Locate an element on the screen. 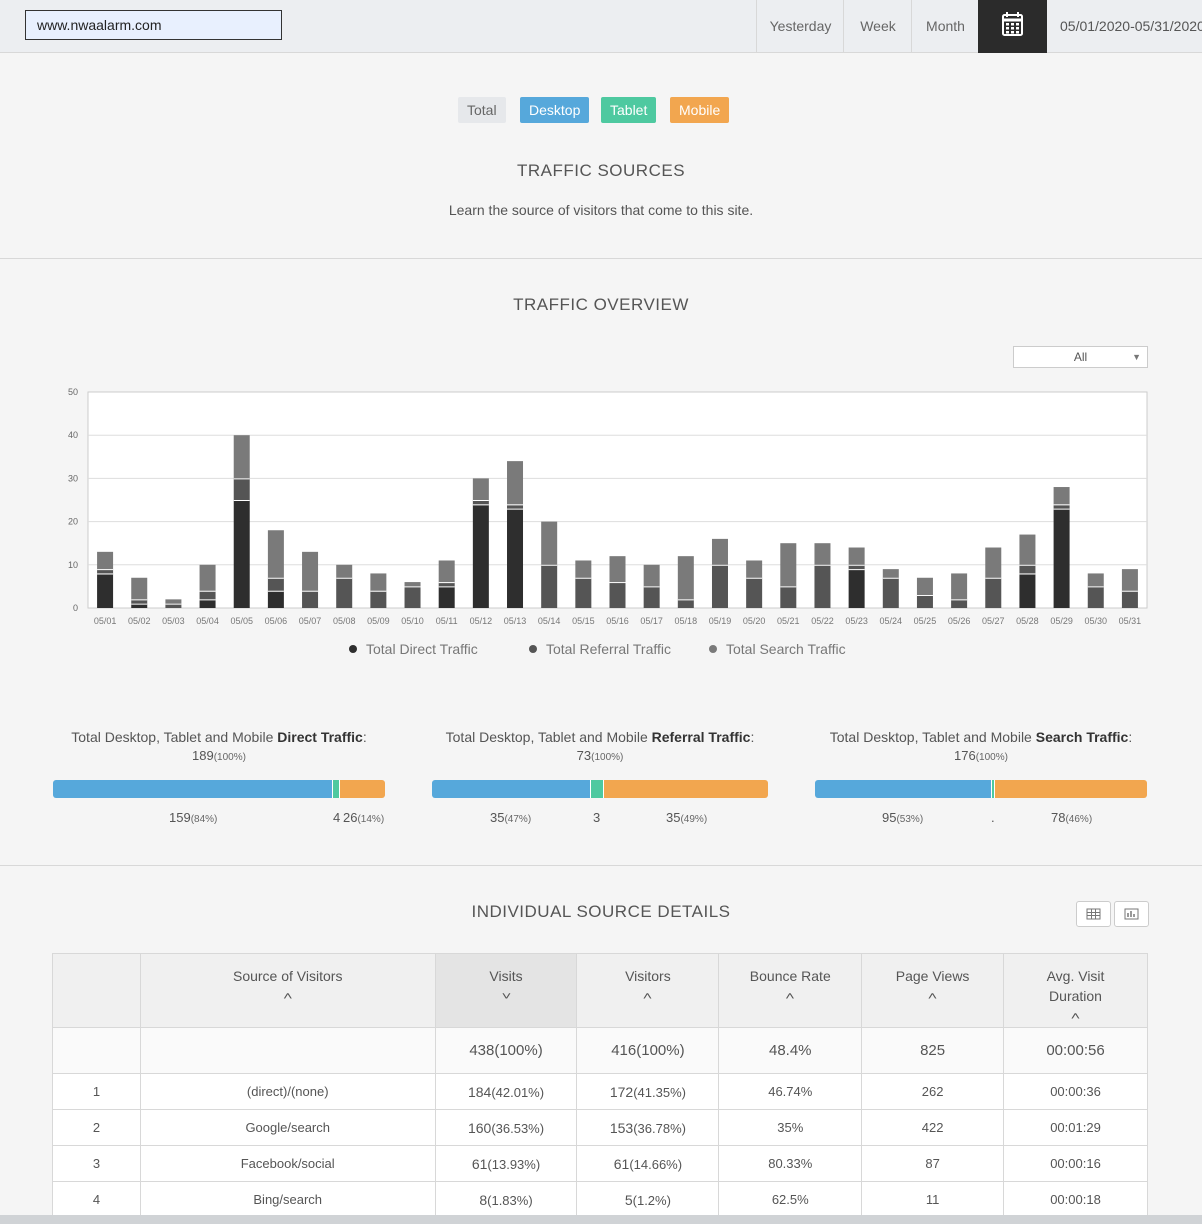  date-range-label: 05/01/2020-05/31/2020 is located at coordinates (1131, 26).